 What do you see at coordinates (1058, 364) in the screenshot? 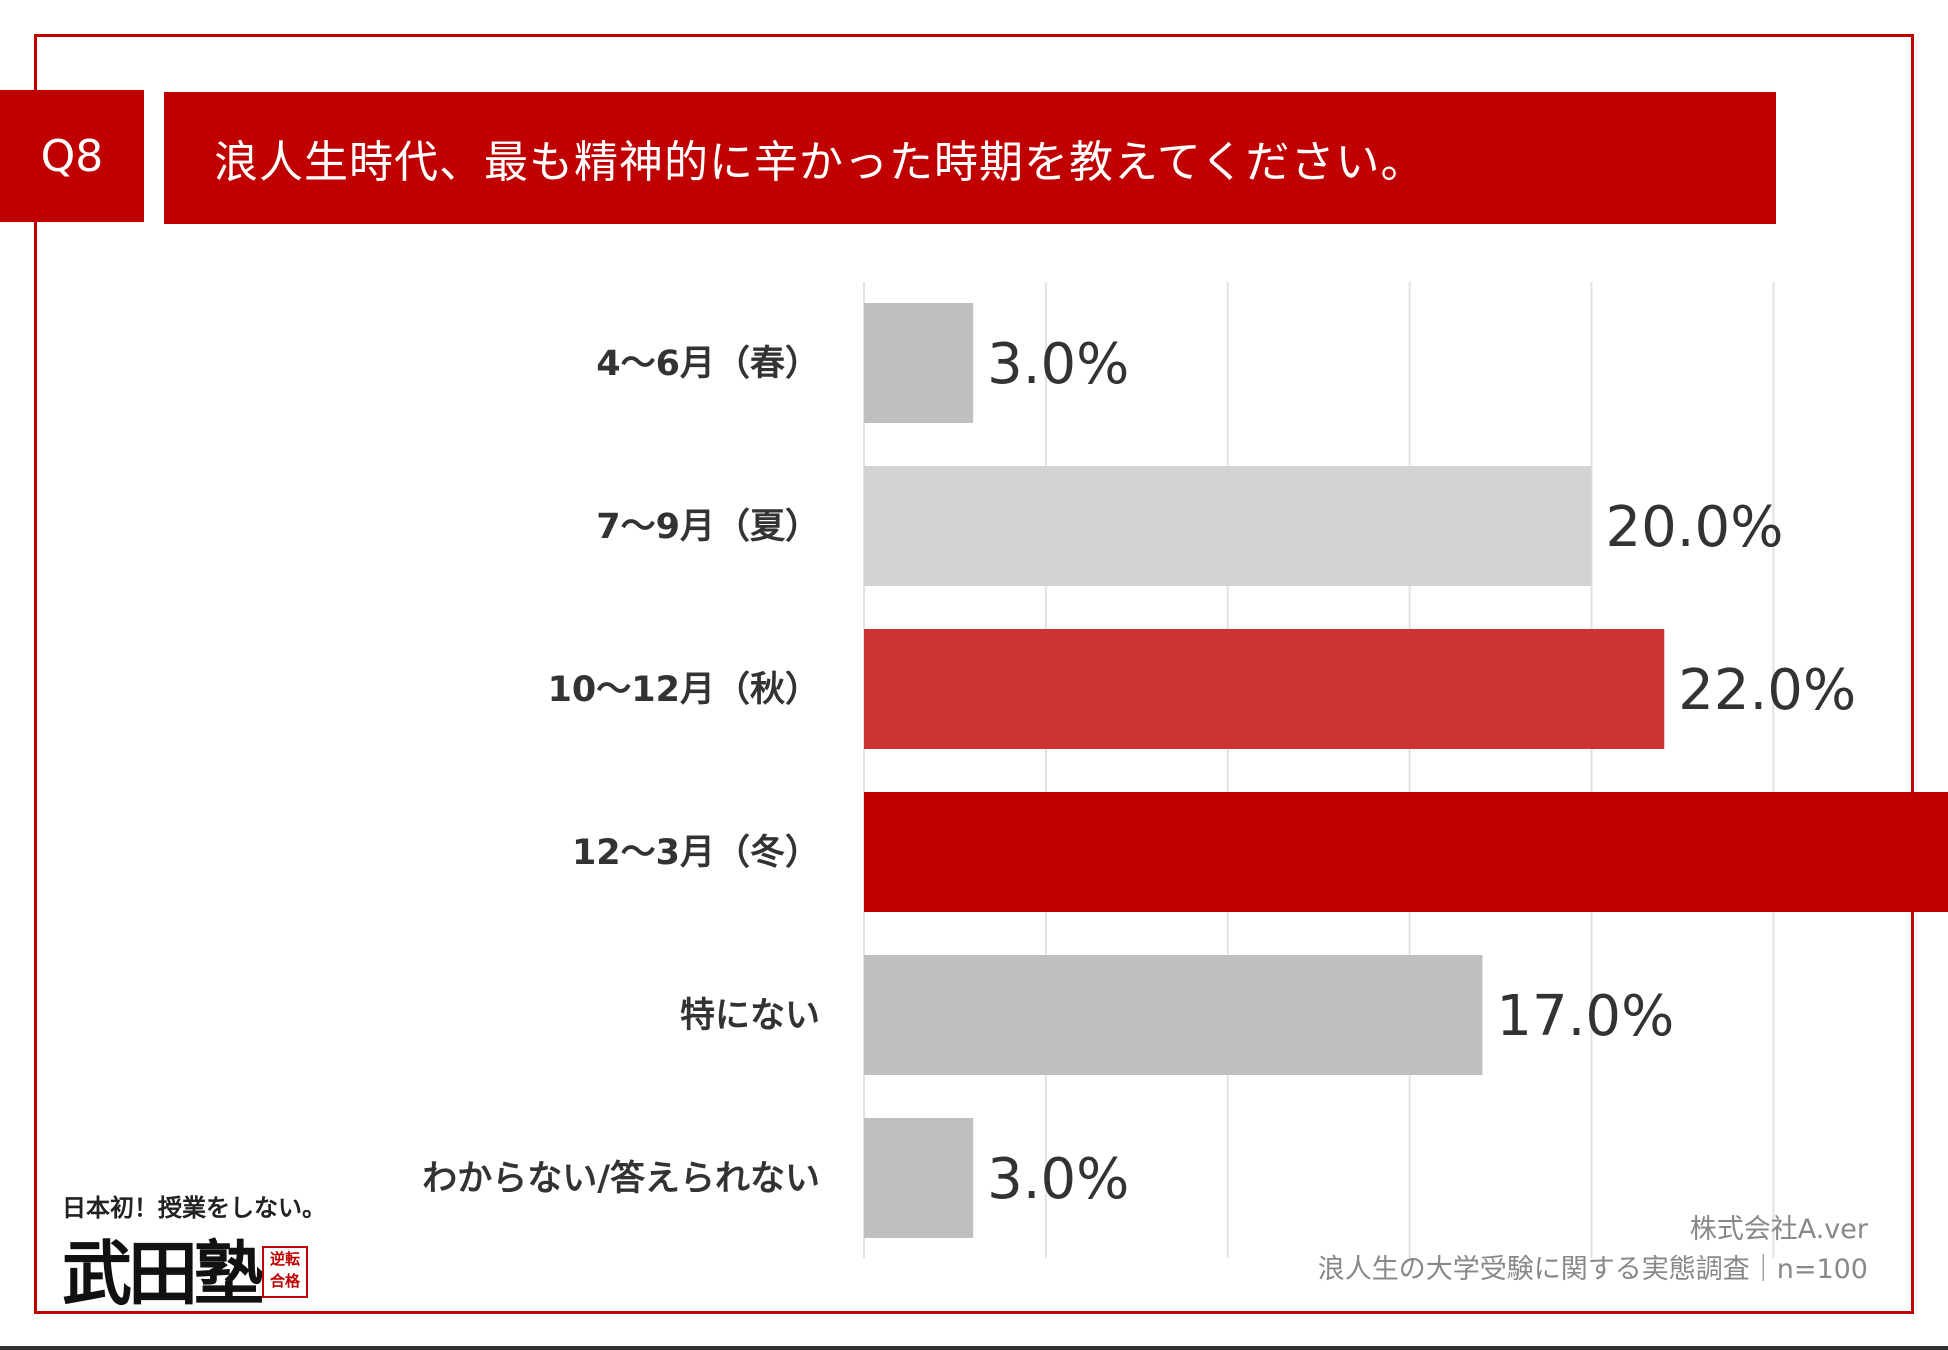
I see `value-label-0: 3.0%` at bounding box center [1058, 364].